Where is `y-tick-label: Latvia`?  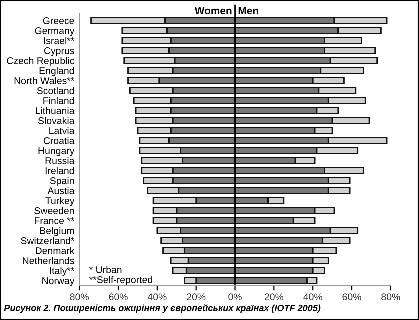
y-tick-label: Latvia is located at coordinates (62, 130).